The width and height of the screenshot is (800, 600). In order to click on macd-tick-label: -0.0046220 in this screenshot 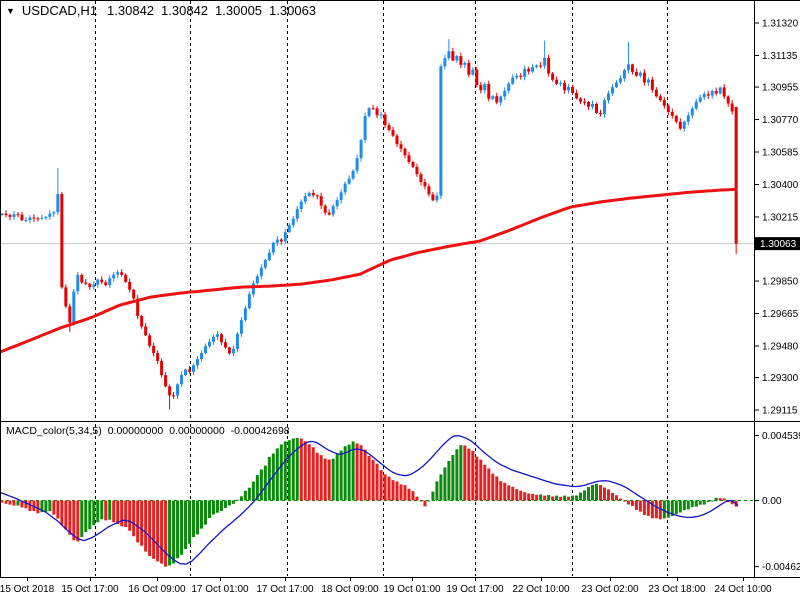, I will do `click(781, 567)`.